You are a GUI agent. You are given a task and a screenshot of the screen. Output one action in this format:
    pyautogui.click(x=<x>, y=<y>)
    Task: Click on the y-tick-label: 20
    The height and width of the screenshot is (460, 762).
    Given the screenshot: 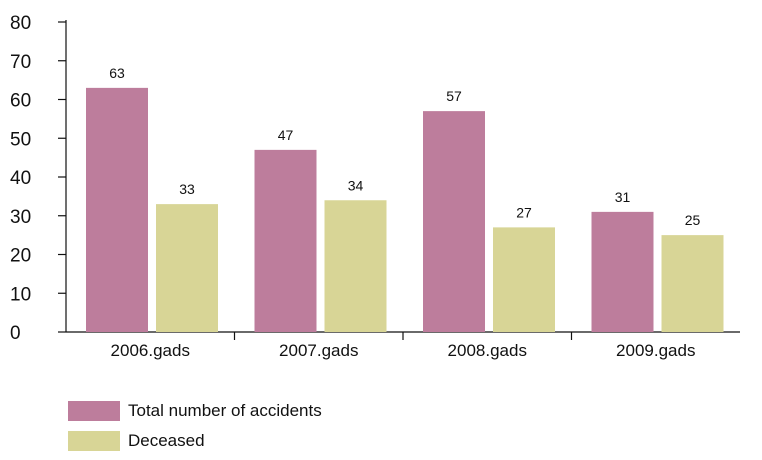 What is the action you would take?
    pyautogui.click(x=20, y=256)
    